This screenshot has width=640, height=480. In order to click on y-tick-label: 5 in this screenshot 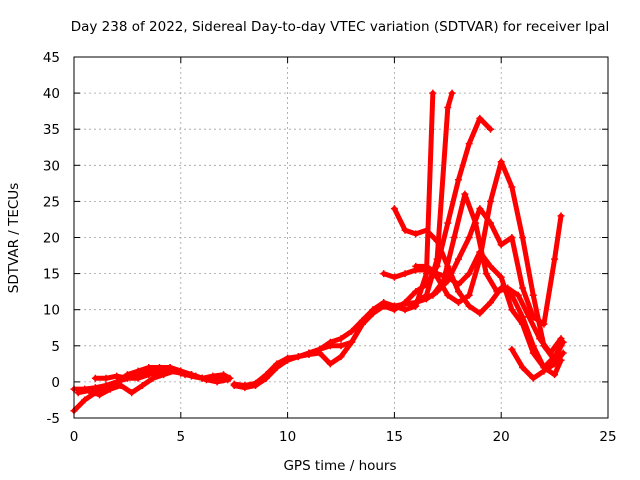, I will do `click(55, 347)`.